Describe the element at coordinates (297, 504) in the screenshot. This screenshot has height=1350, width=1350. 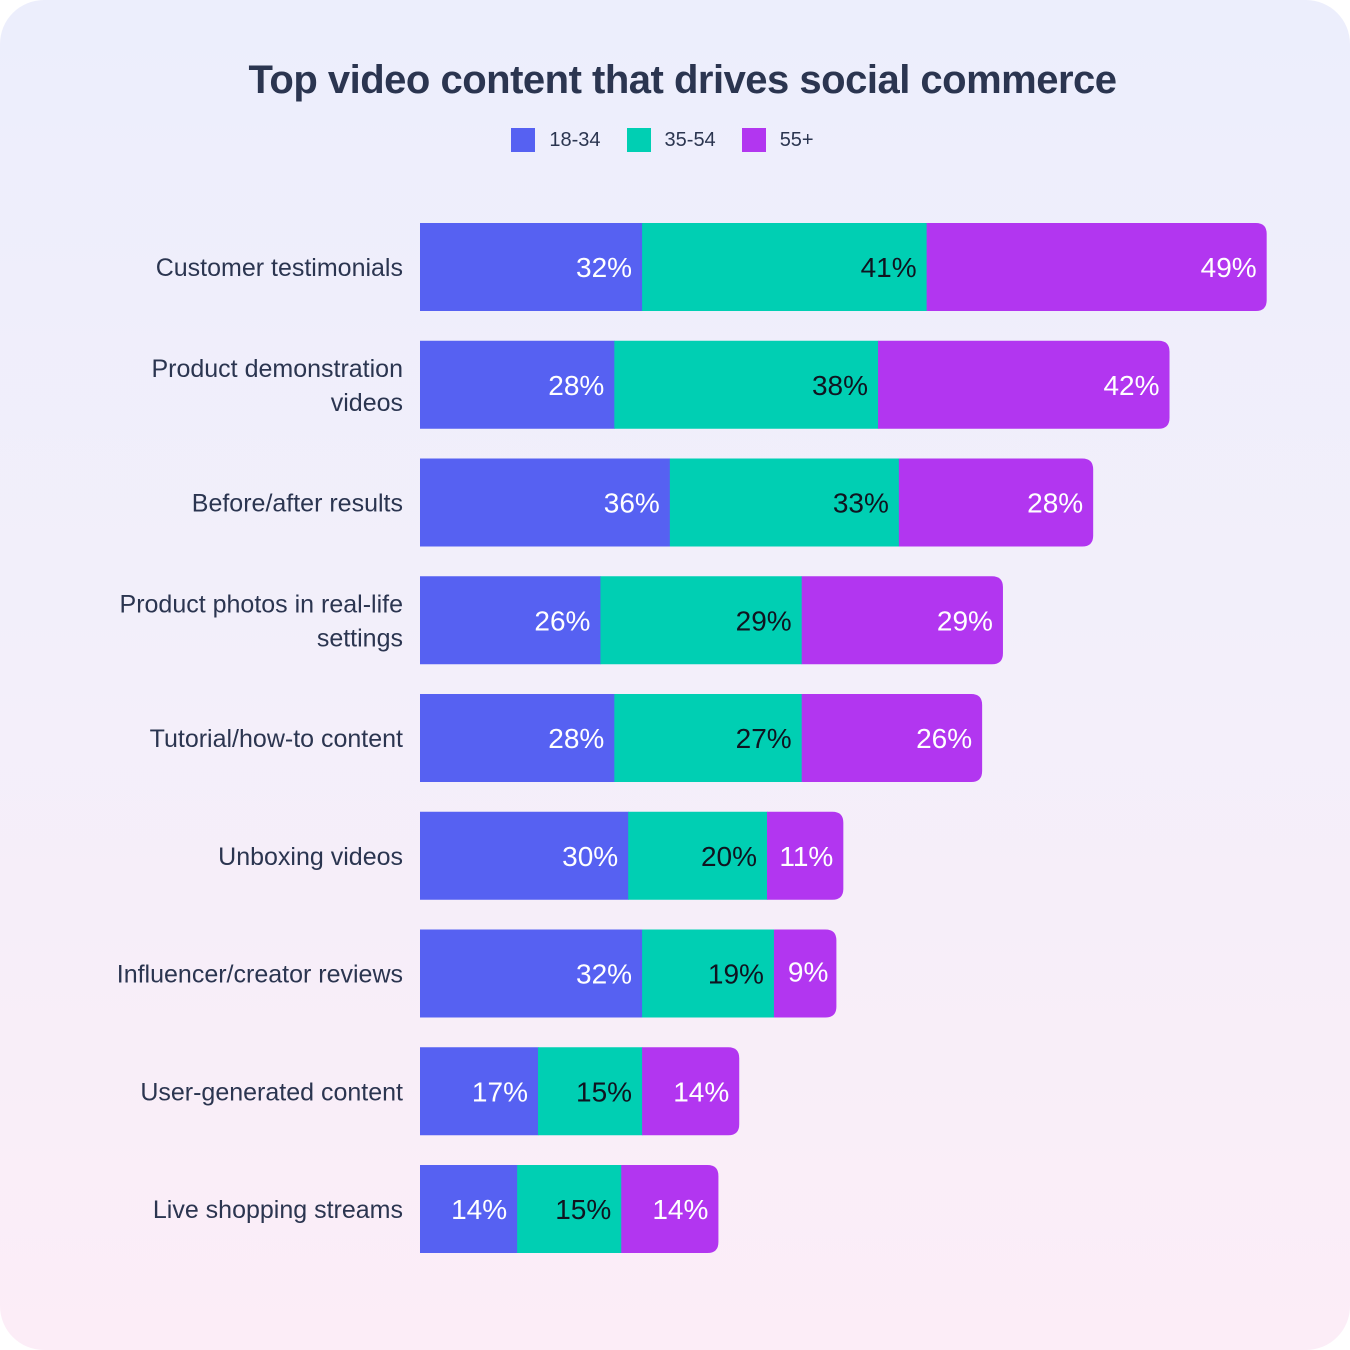
I see `category-label: Before/after results` at that location.